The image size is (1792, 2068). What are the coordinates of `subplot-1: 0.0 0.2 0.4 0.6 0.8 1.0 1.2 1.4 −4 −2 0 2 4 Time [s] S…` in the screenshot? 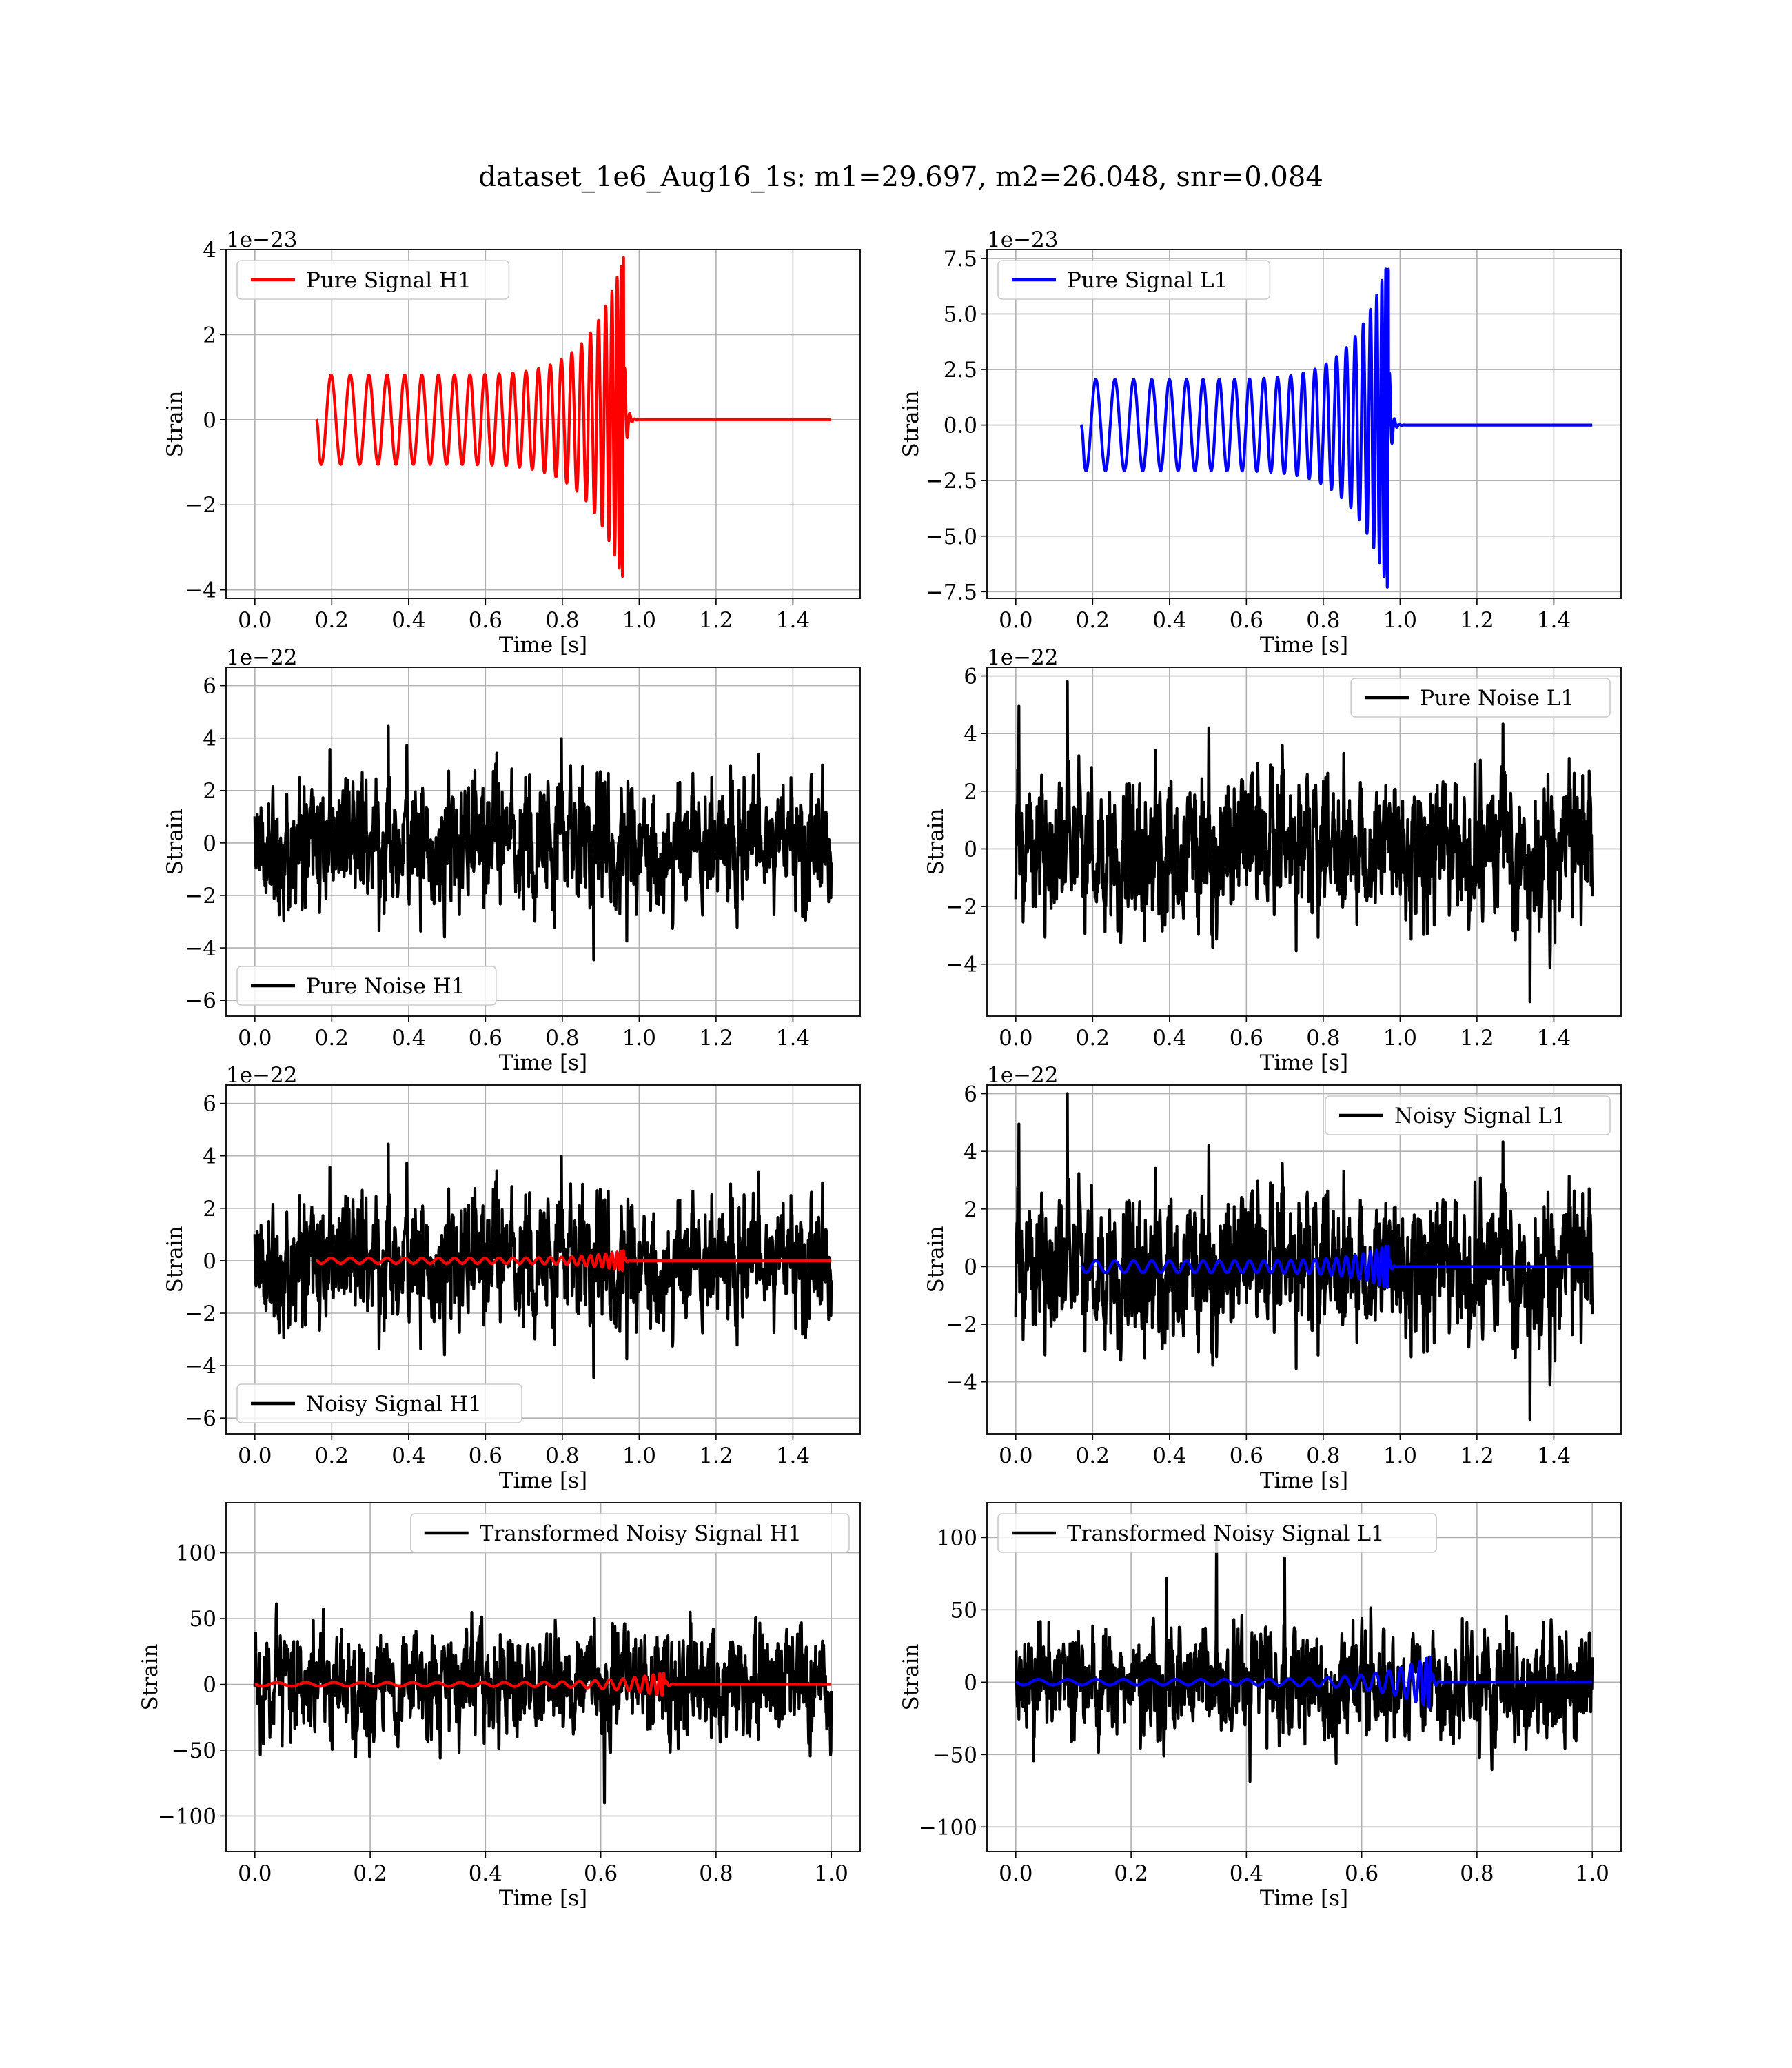 It's located at (512, 442).